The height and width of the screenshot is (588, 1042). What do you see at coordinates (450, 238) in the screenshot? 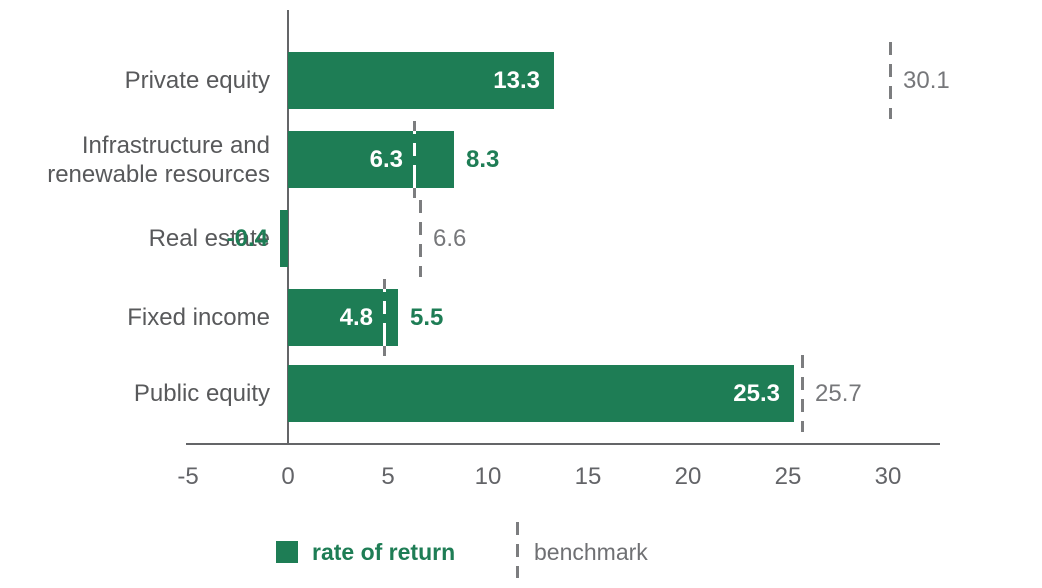
I see `benchmark-value-label: 6.6` at bounding box center [450, 238].